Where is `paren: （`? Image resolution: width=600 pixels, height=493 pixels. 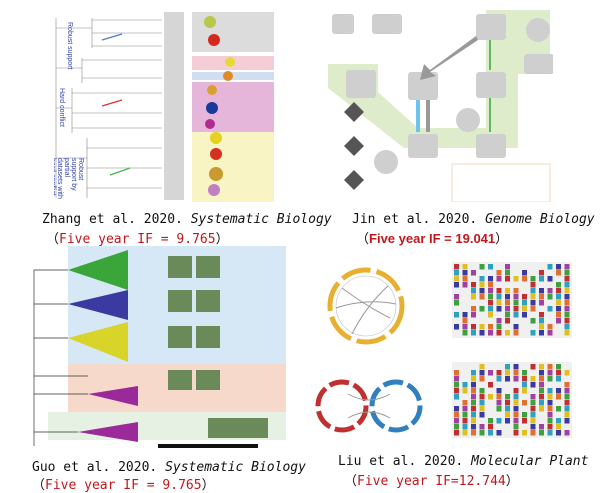 paren: （ is located at coordinates (362, 239).